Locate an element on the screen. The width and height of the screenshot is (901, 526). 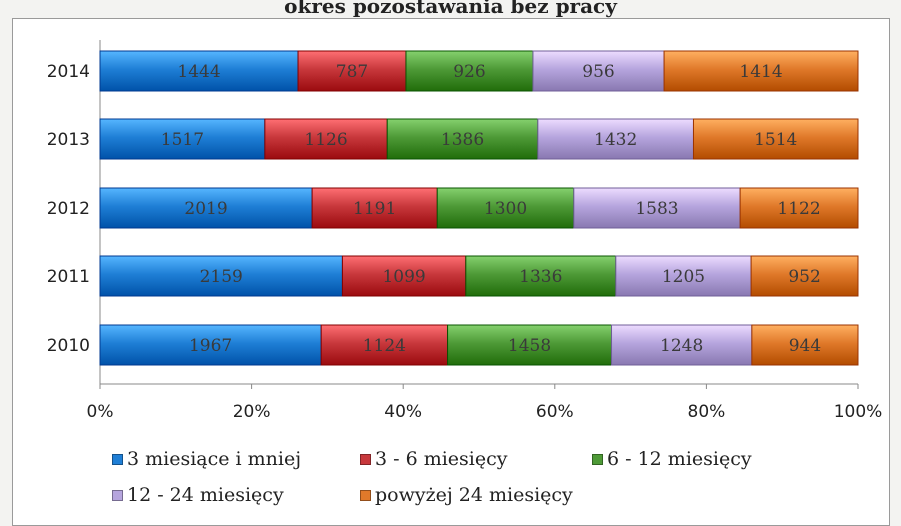
bar-data-label: 956 is located at coordinates (598, 72).